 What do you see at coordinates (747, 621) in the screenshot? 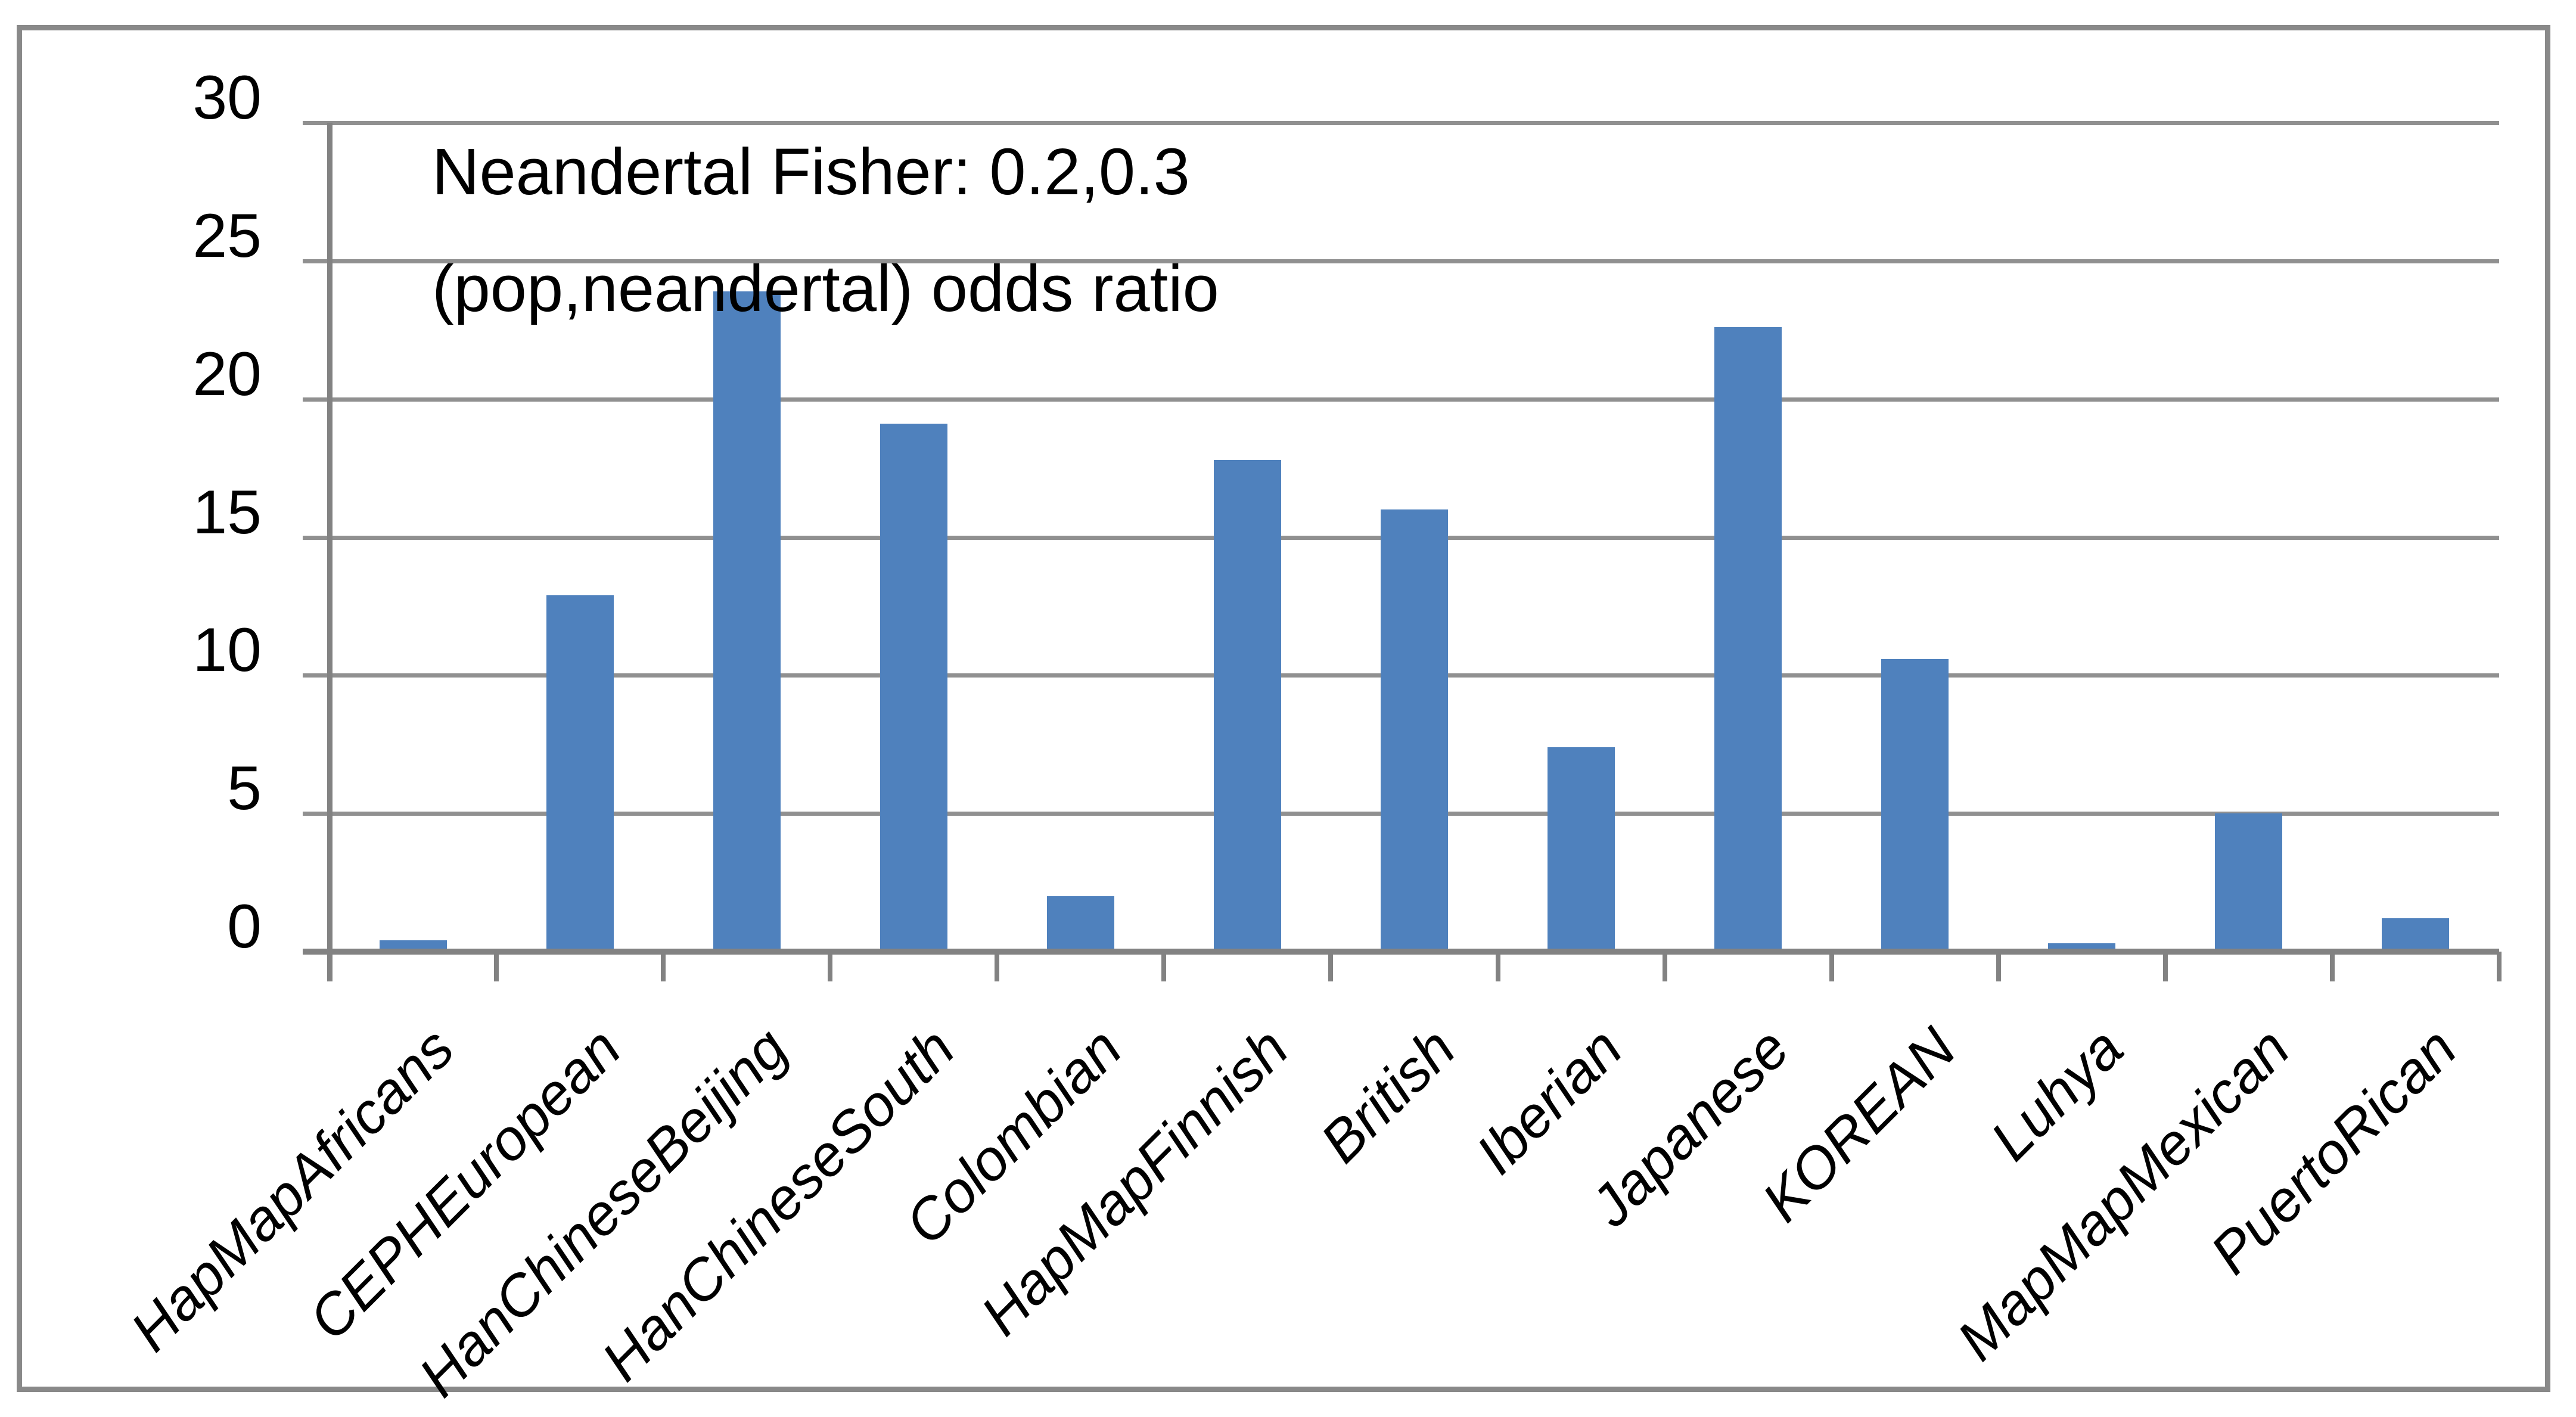
I see `bar-HanChineseBeijing` at bounding box center [747, 621].